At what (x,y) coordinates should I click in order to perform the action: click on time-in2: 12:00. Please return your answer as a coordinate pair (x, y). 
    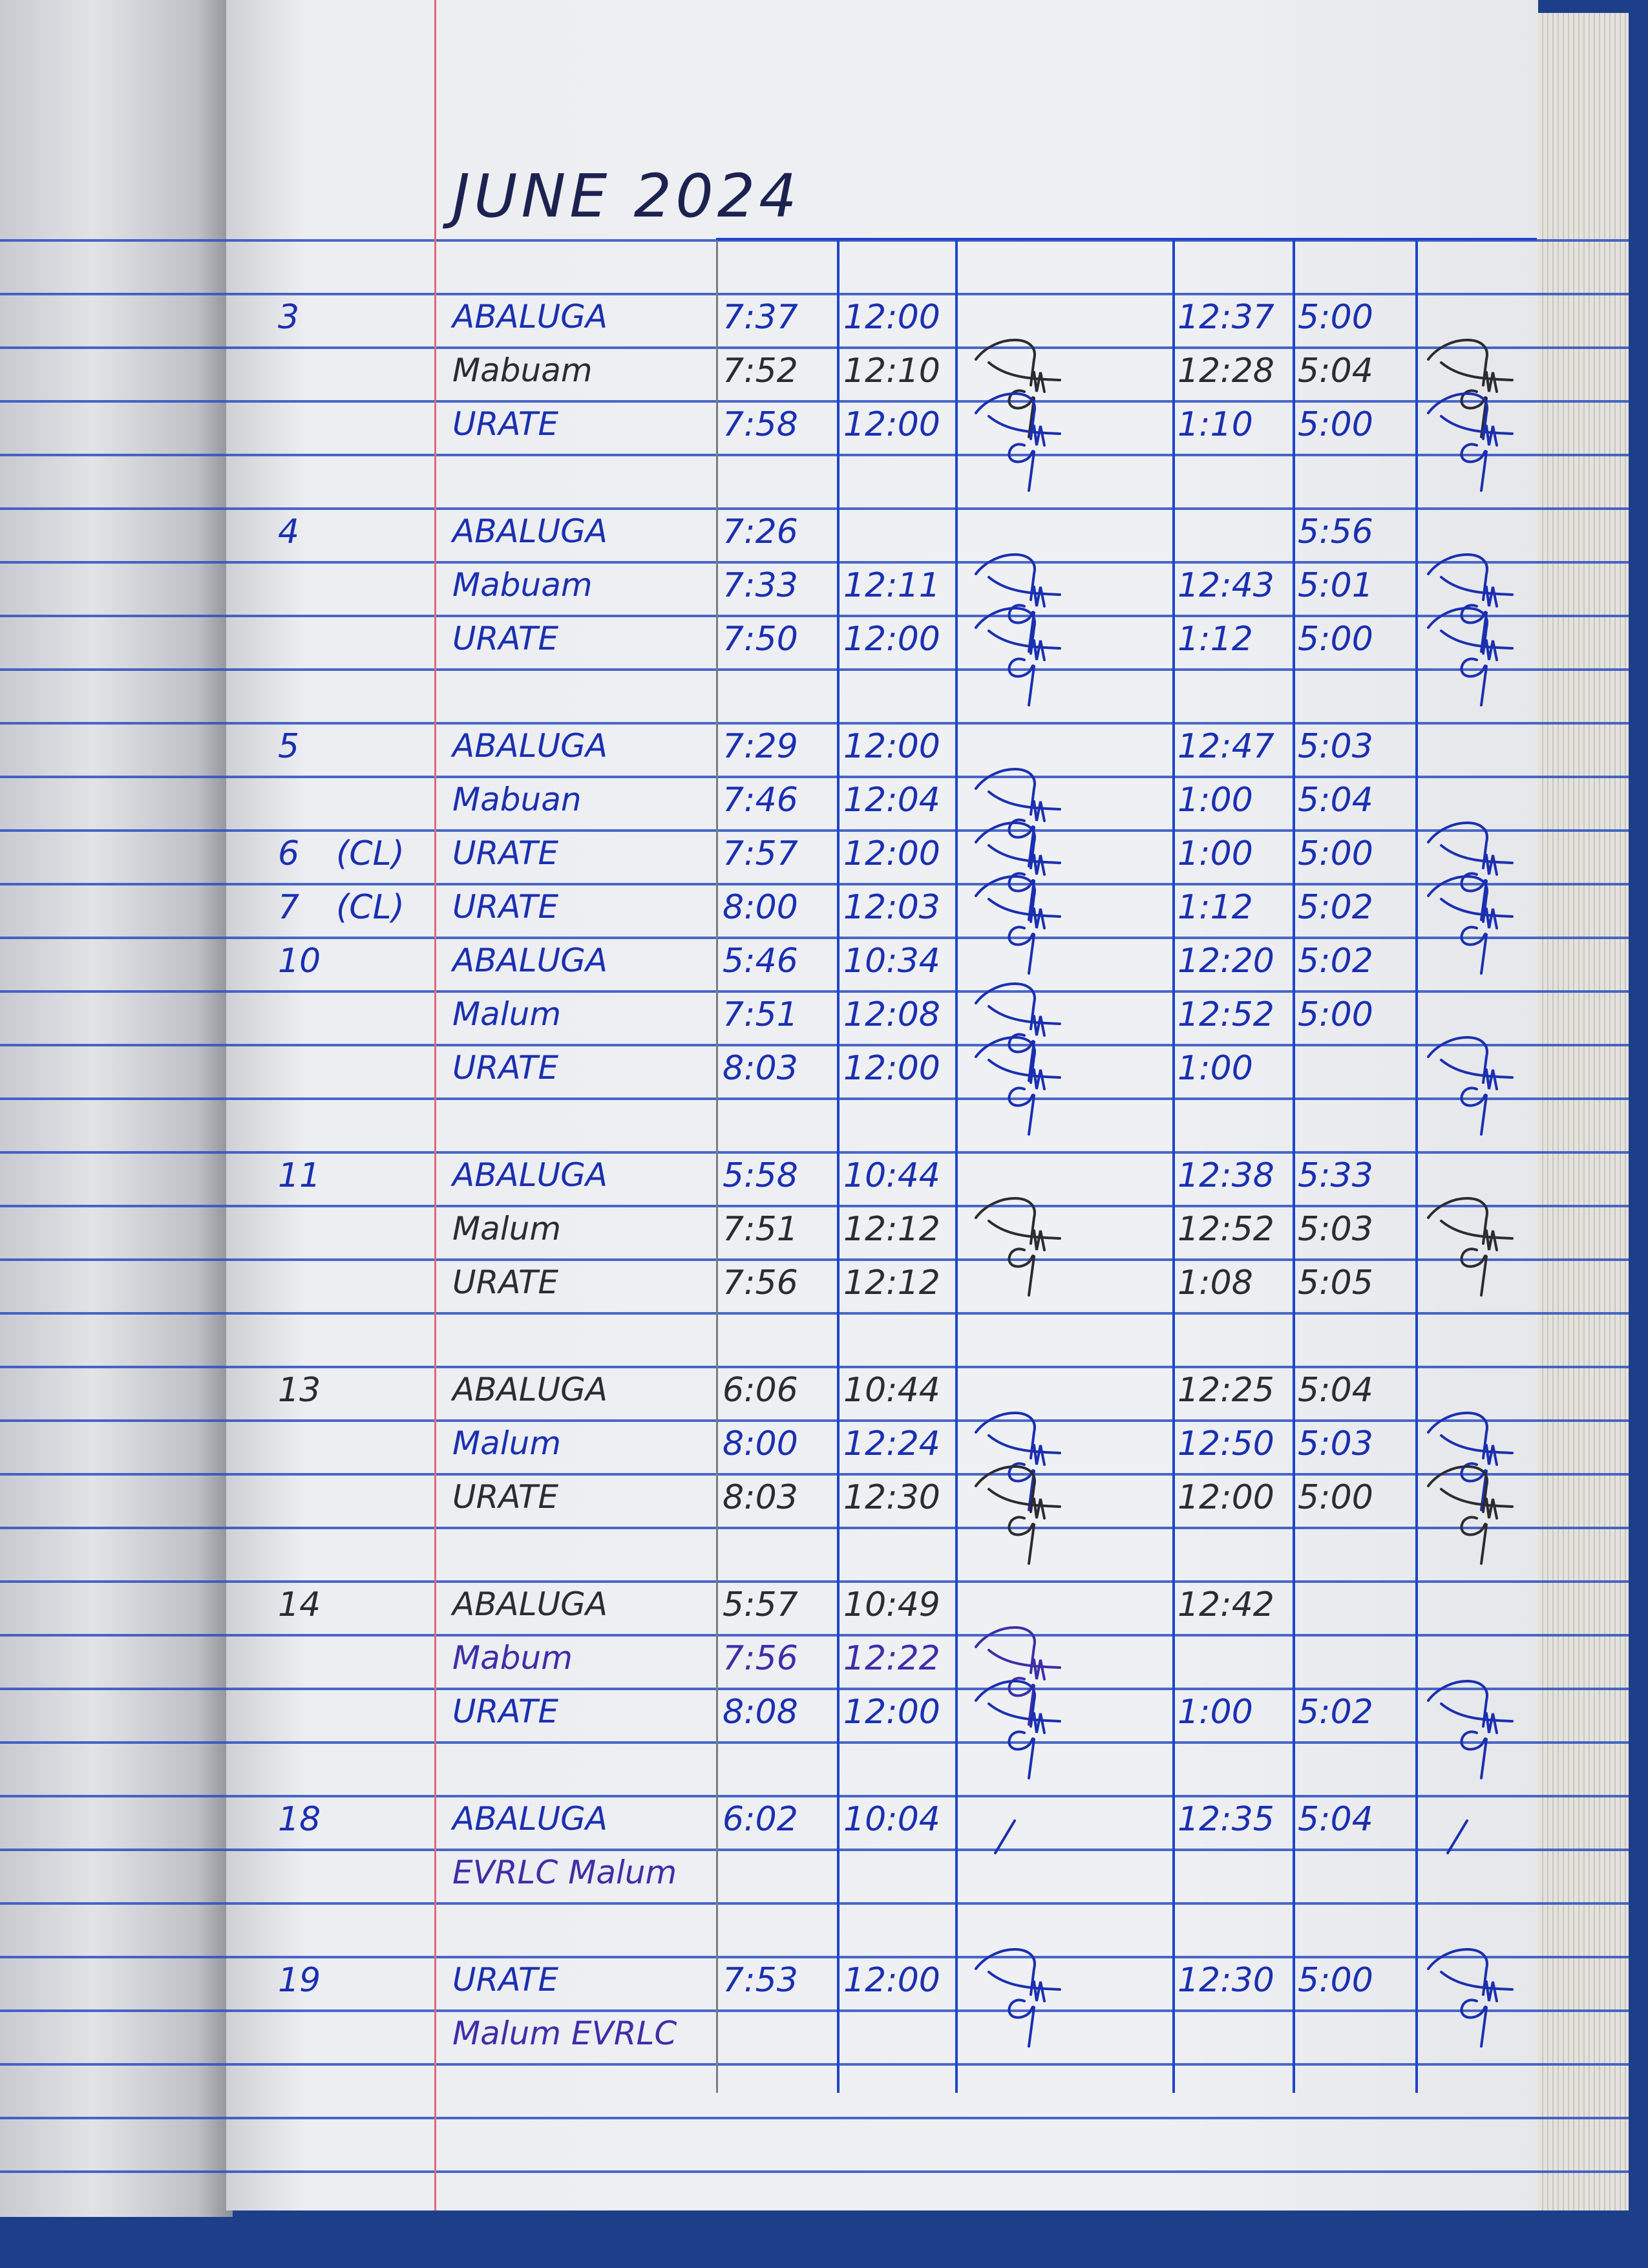
    Looking at the image, I should click on (1226, 1497).